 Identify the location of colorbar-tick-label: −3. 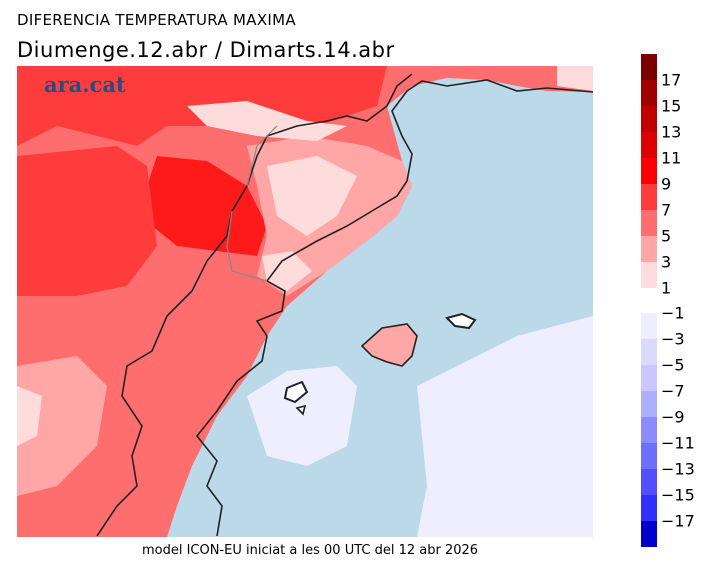
(673, 339).